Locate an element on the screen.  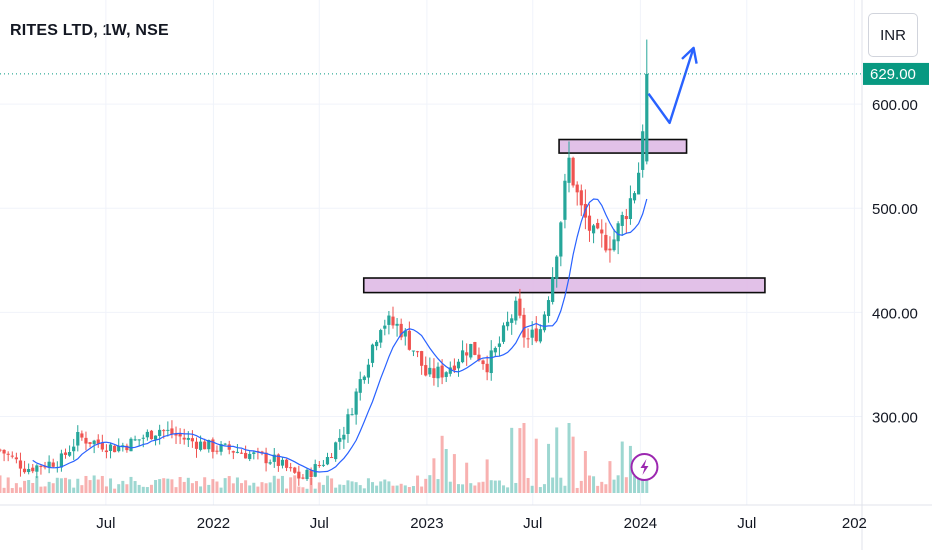
resistance-zones is located at coordinates (564, 216).